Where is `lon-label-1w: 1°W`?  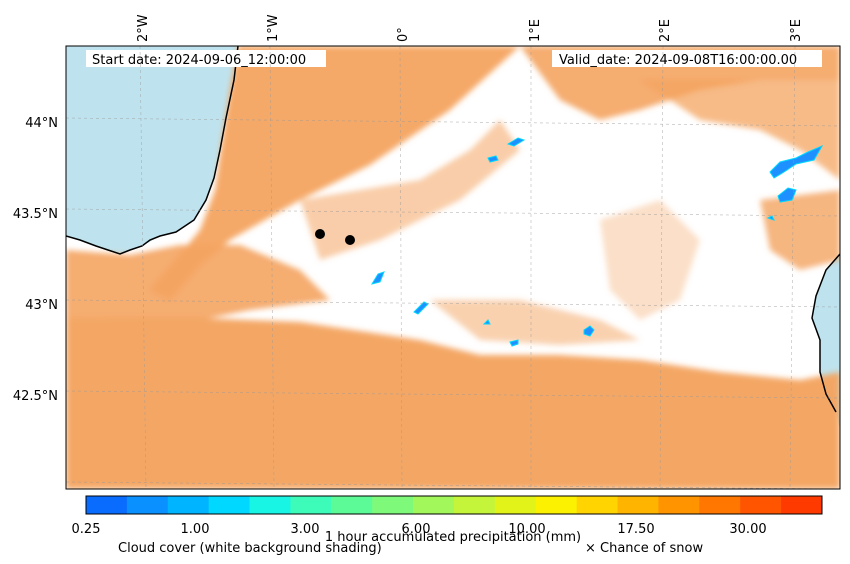
lon-label-1w: 1°W is located at coordinates (273, 28).